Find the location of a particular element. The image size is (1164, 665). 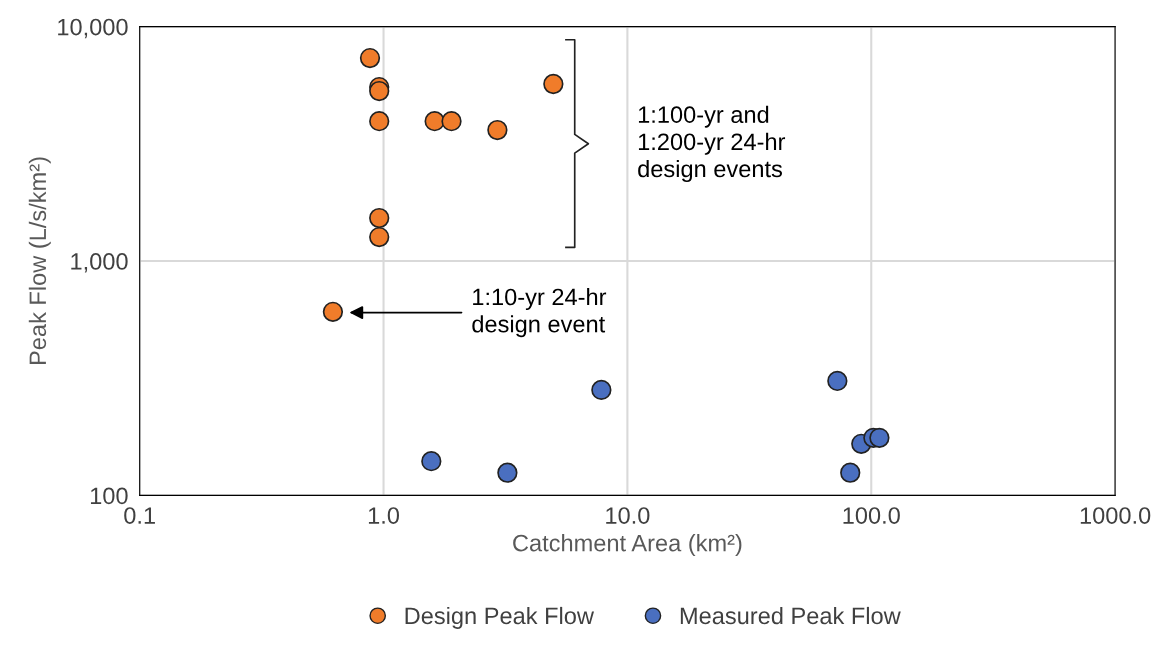

x-tick-label: 0.1 is located at coordinates (139, 515).